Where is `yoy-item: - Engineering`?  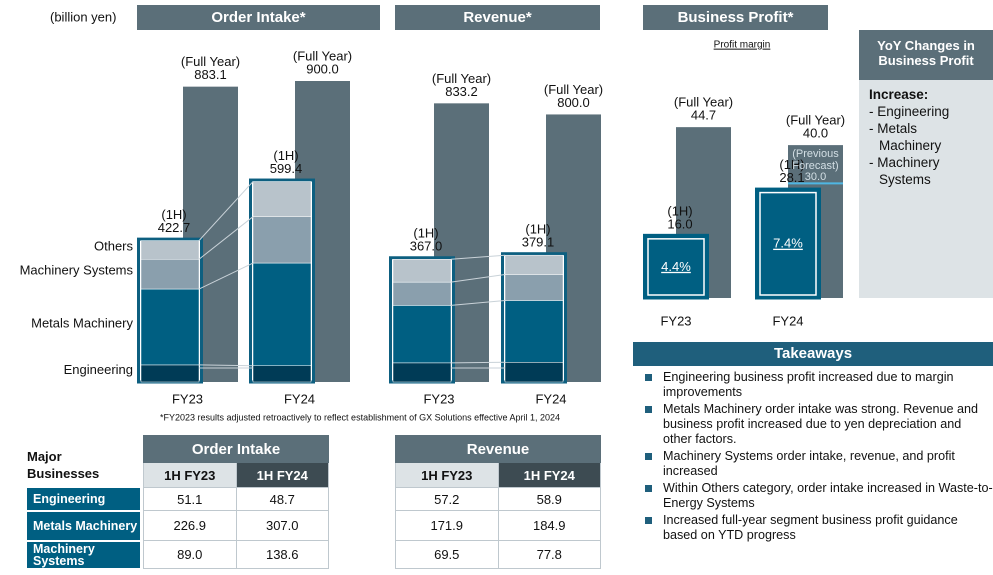
yoy-item: - Engineering is located at coordinates (909, 111).